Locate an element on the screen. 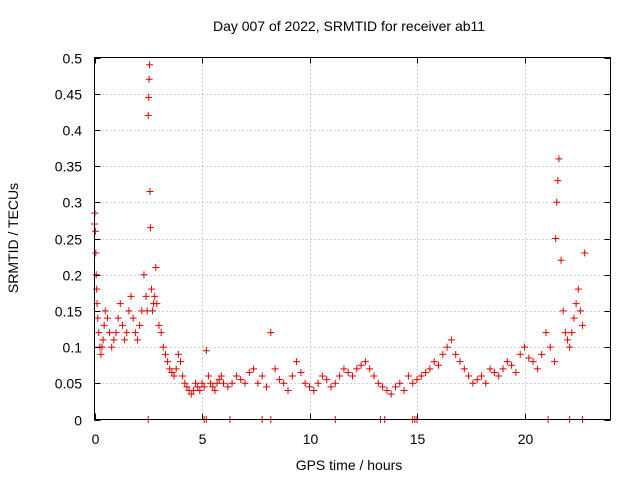 The width and height of the screenshot is (640, 480). y-tick-label: 0.1 is located at coordinates (73, 348).